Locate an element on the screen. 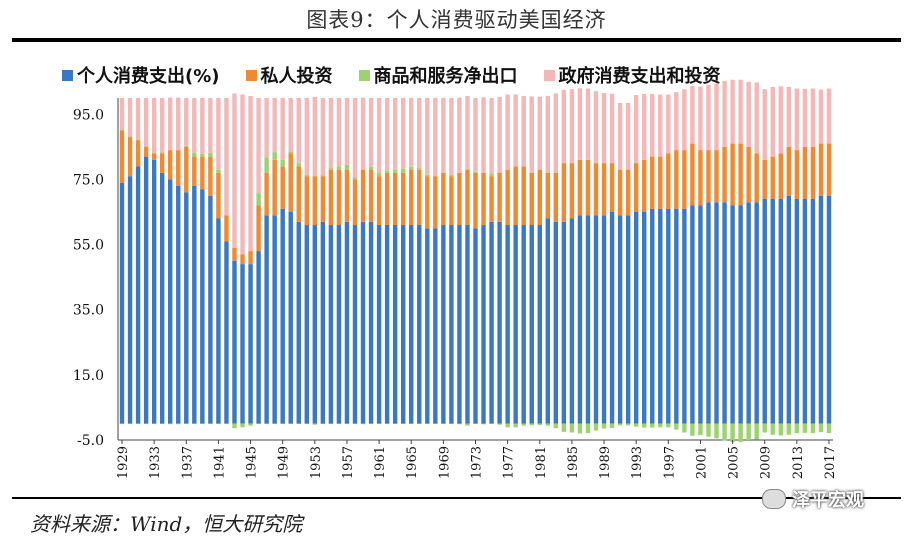 The height and width of the screenshot is (542, 913). title-rule is located at coordinates (456, 40).